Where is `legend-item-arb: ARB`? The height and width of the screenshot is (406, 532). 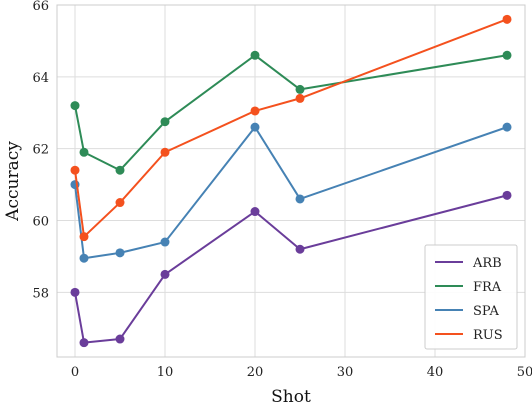 legend-item-arb: ARB is located at coordinates (468, 263).